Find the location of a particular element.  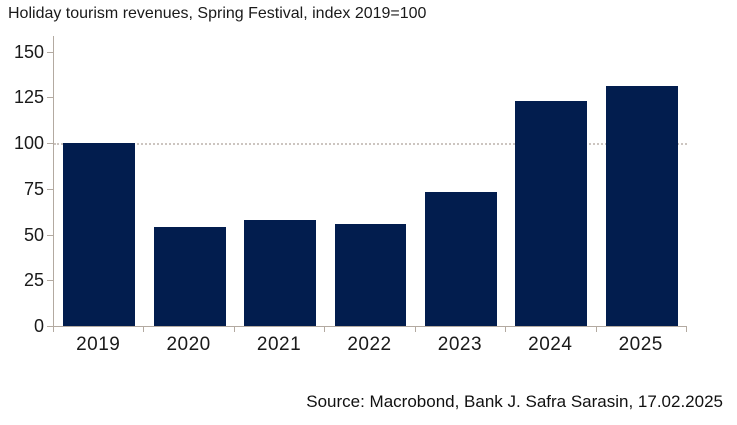

bar-slot-2019 is located at coordinates (99, 181).